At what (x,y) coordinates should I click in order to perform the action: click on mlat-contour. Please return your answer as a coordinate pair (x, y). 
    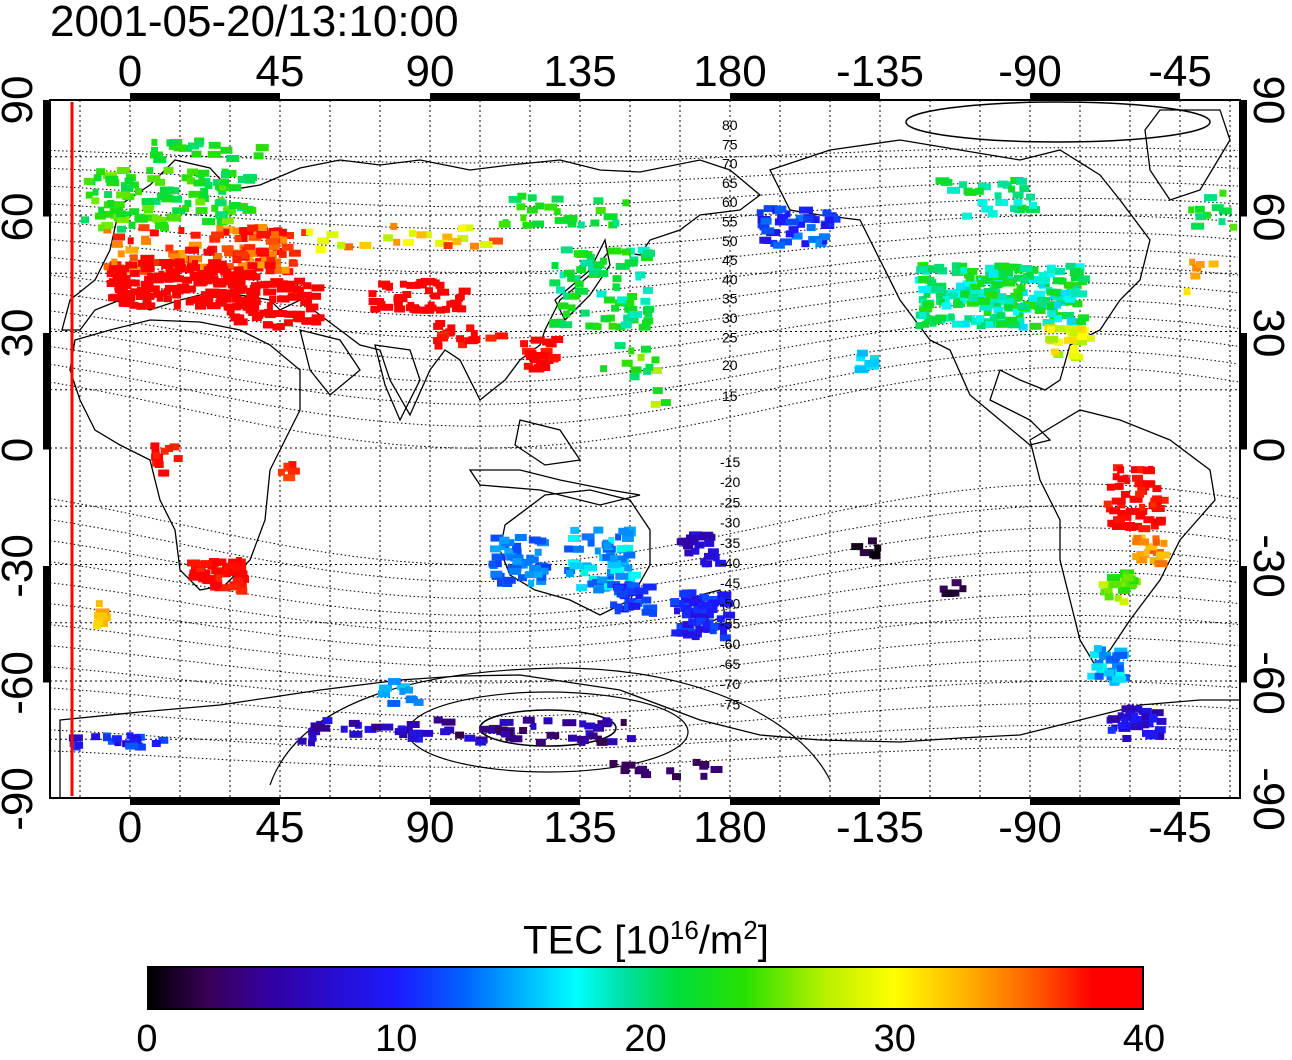
    Looking at the image, I should click on (644, 582).